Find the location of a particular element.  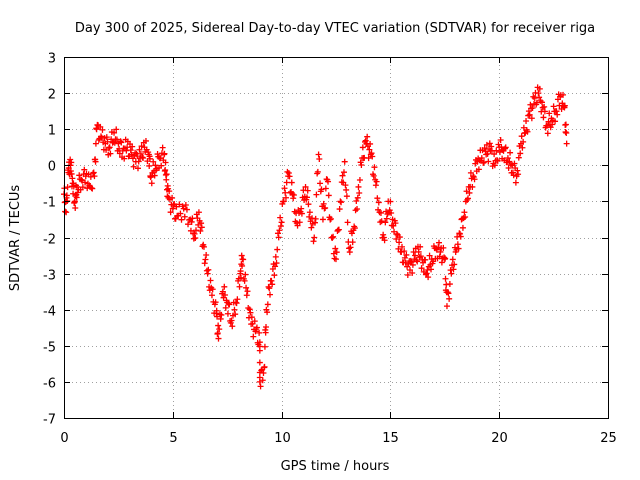

y-tick-label: -1 is located at coordinates (49, 203).